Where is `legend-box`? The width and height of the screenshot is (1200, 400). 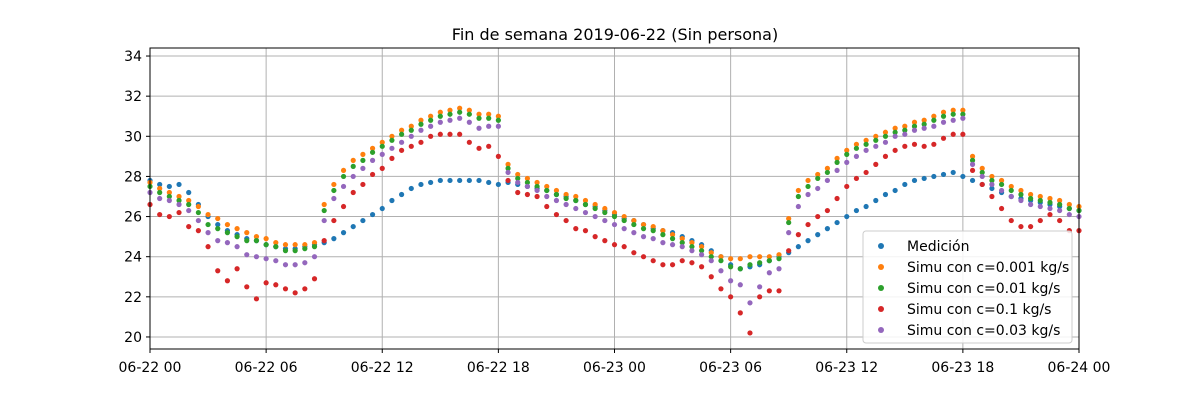 legend-box is located at coordinates (967, 287).